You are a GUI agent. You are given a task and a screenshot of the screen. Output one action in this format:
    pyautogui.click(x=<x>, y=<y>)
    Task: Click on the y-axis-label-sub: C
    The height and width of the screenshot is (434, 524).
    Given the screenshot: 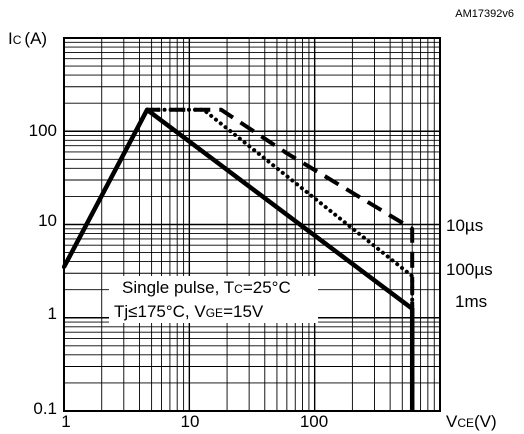 What is the action you would take?
    pyautogui.click(x=17, y=40)
    